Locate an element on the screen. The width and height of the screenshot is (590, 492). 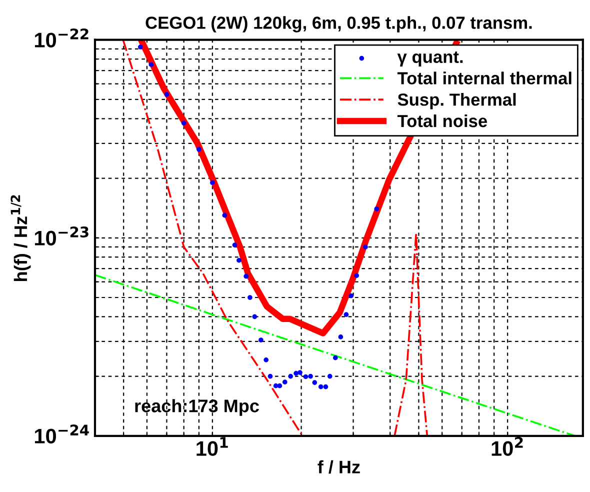
legend-label: Total internal thermal is located at coordinates (484, 78).